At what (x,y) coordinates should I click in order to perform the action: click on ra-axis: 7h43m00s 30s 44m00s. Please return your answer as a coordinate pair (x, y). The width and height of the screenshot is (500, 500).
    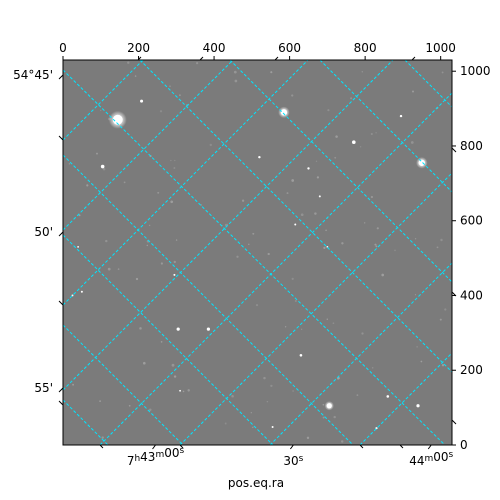
    Looking at the image, I should click on (276, 456).